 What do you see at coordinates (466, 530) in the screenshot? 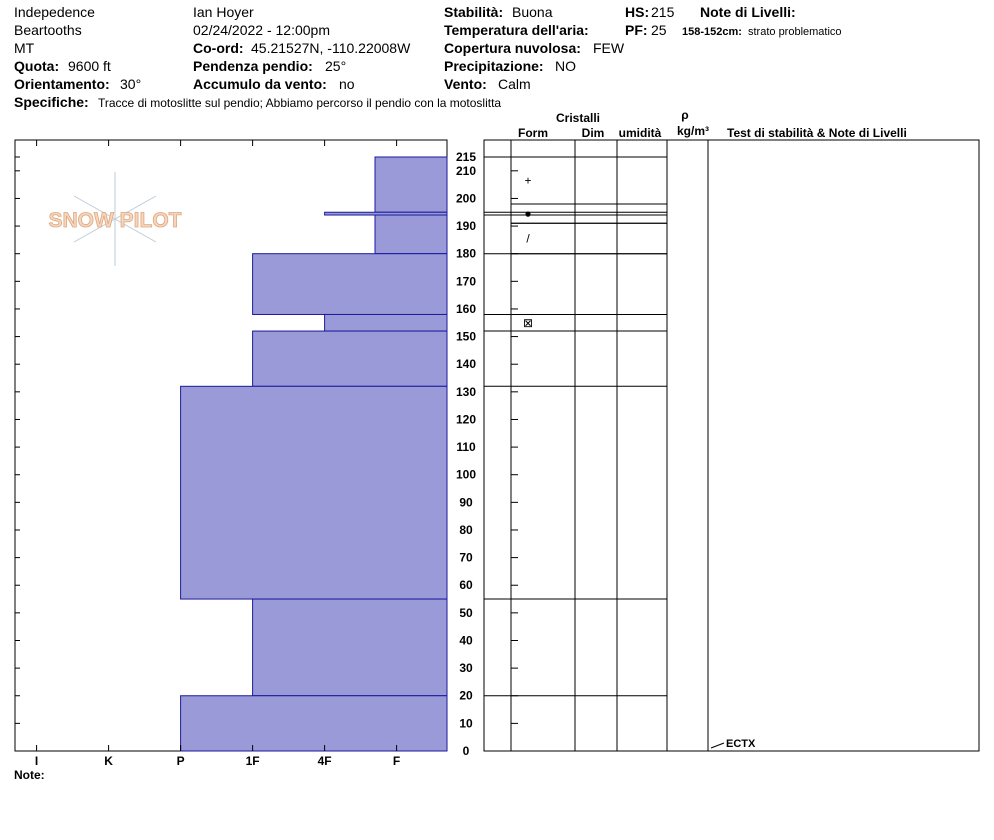
I see `y-tick-label: 80` at bounding box center [466, 530].